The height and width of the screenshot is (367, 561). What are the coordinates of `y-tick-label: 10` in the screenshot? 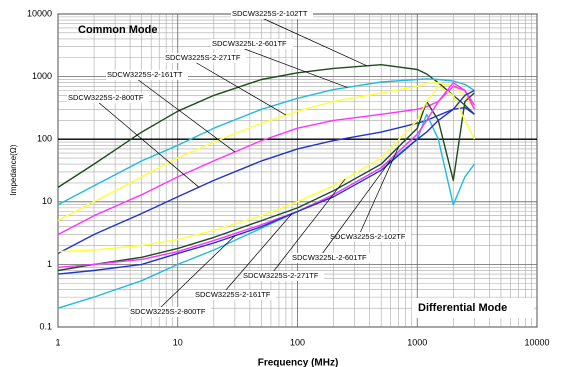 It's located at (47, 201).